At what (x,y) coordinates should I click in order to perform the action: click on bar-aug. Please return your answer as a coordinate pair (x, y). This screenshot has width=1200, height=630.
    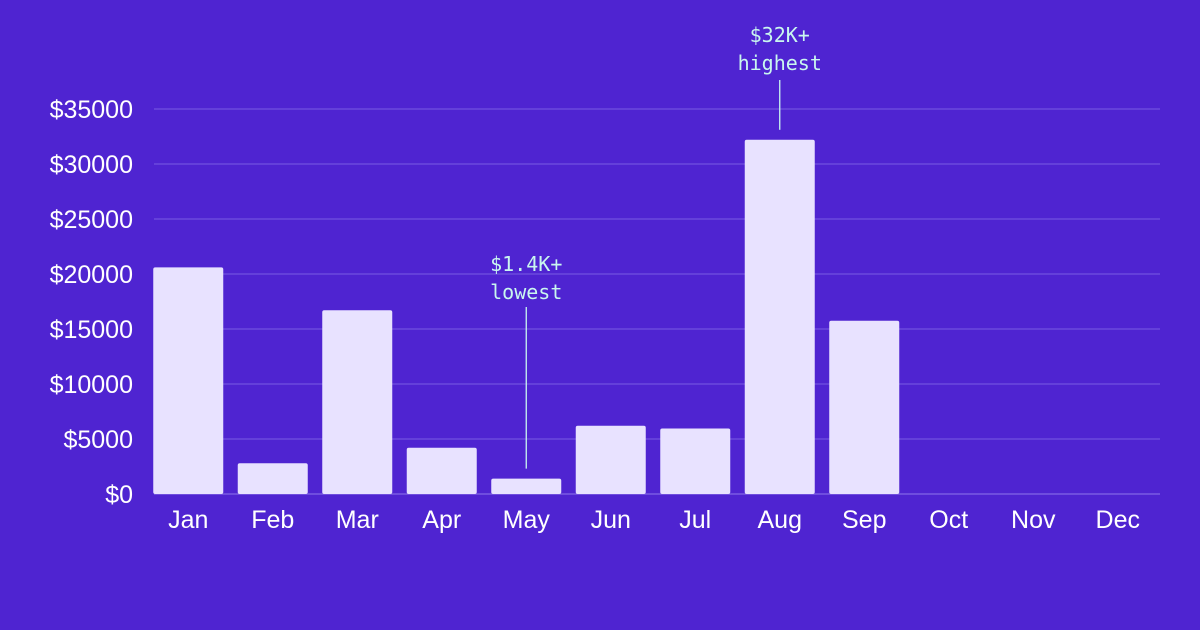
    Looking at the image, I should click on (779, 317).